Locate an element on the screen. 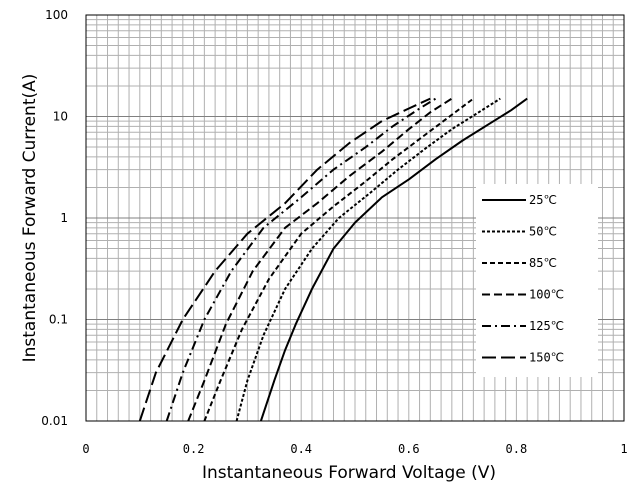 The width and height of the screenshot is (635, 487). legend: 25℃ 50℃ 85℃ 100℃ 125℃ 150℃ is located at coordinates (537, 280).